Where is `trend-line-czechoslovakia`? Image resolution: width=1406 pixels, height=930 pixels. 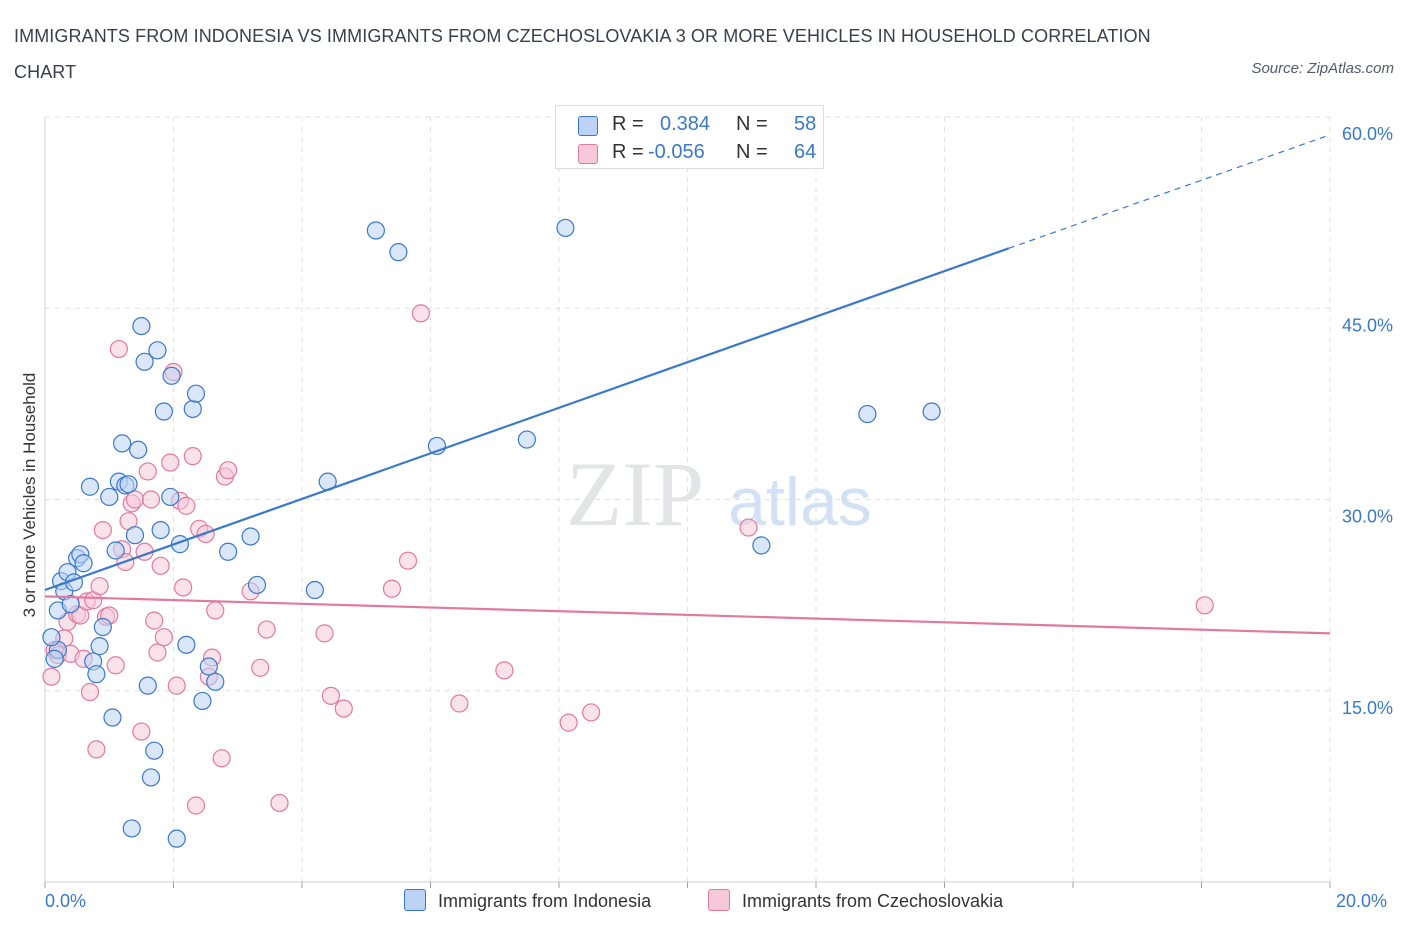
trend-line-czechoslovakia is located at coordinates (687, 615).